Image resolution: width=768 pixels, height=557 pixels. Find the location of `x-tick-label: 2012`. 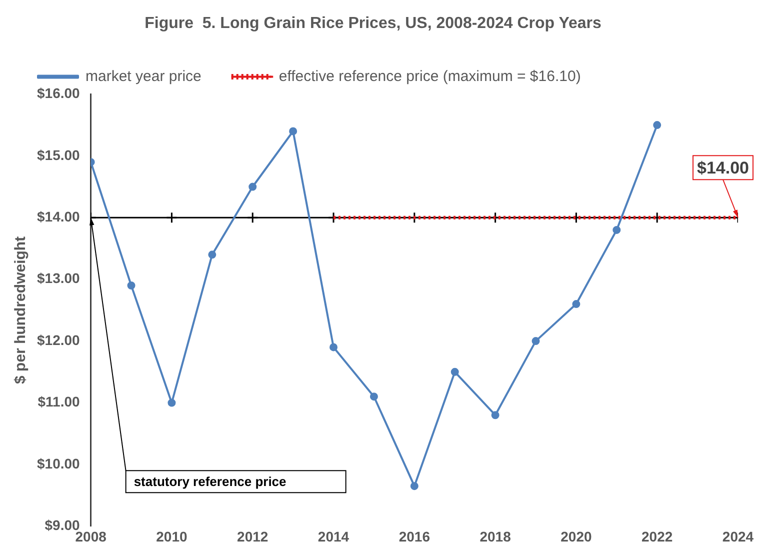

x-tick-label: 2012 is located at coordinates (252, 536).